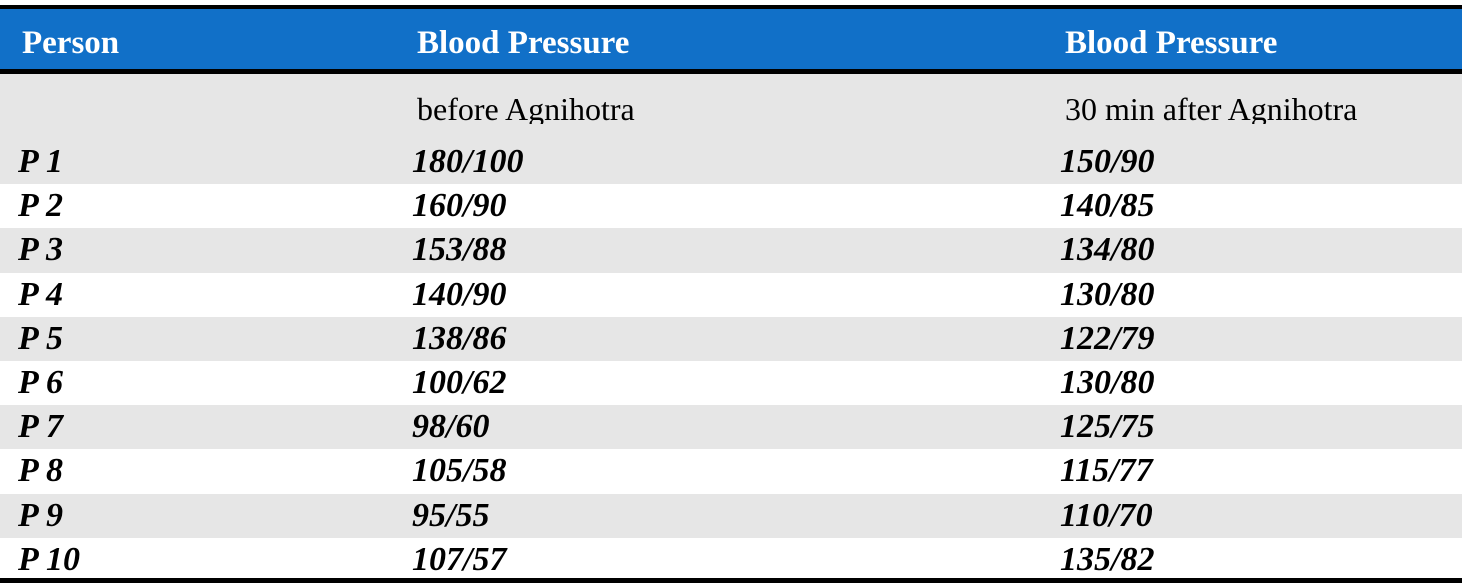 The width and height of the screenshot is (1462, 586). Describe the element at coordinates (41, 250) in the screenshot. I see `cell-person: P 3` at that location.